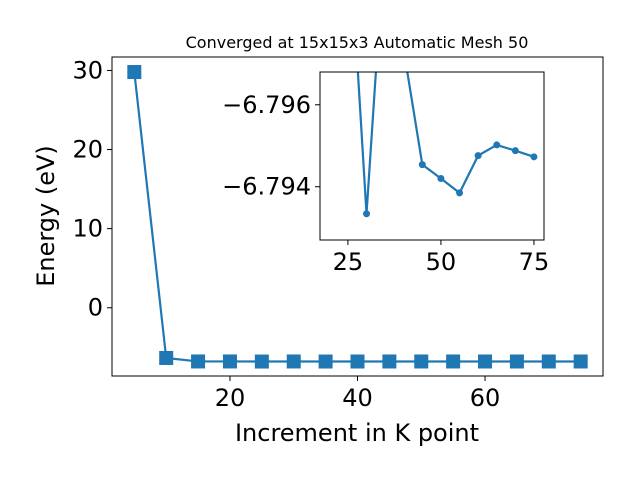  I want to click on axes-frame, so click(432, 156).